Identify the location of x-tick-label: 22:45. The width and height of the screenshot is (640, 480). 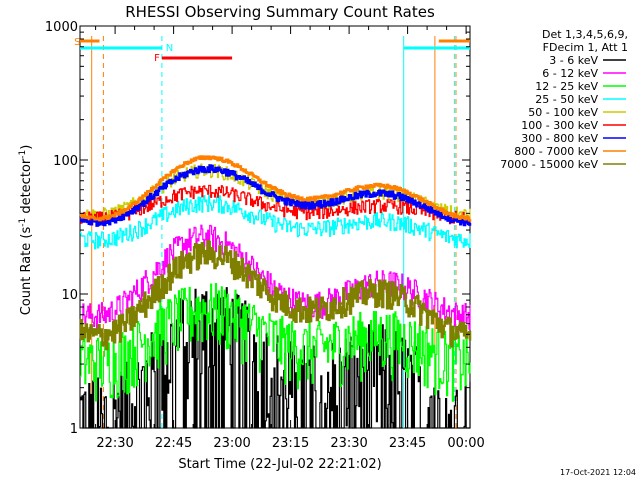
(173, 443).